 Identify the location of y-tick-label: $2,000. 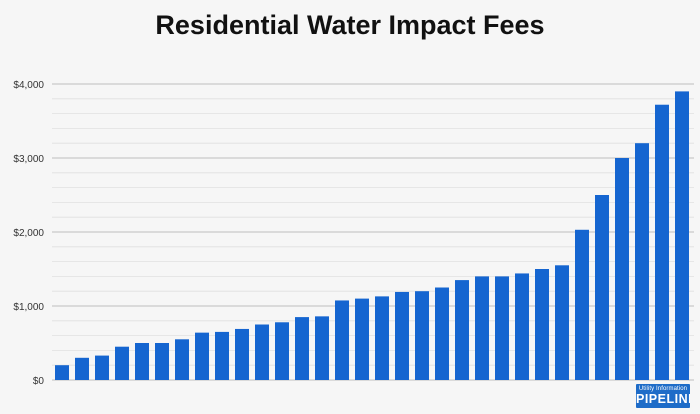
(28, 233).